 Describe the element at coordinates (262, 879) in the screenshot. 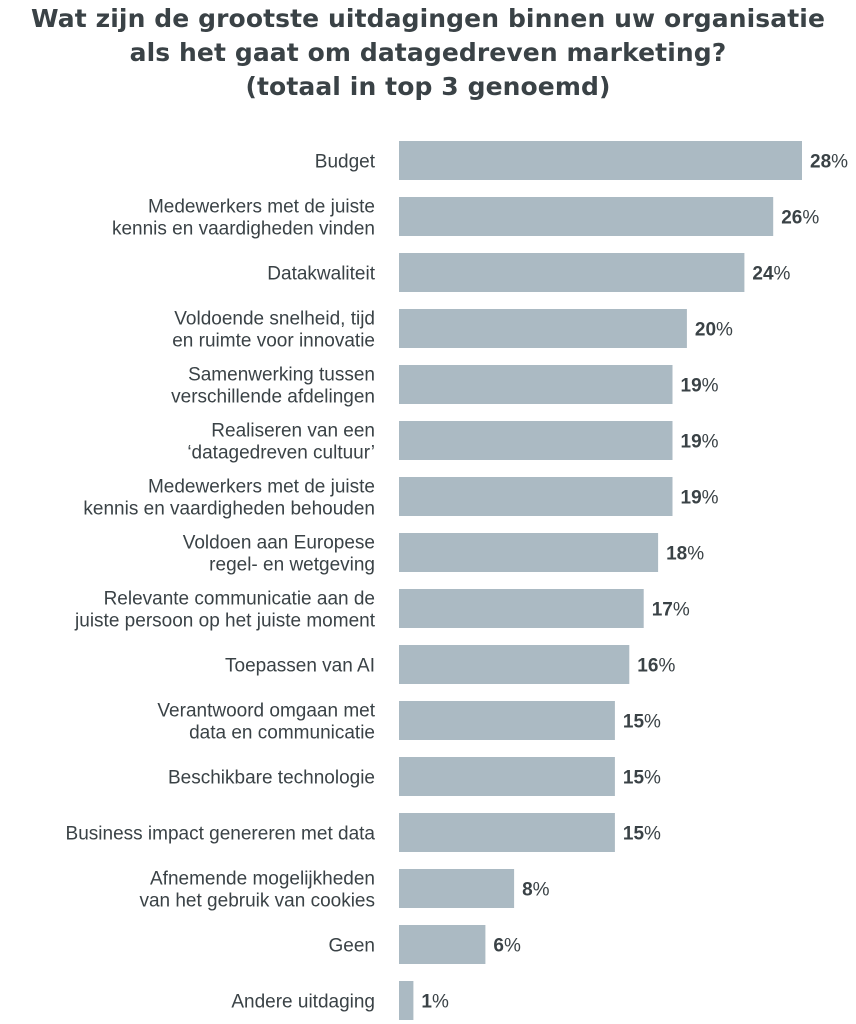

I see `category-label-line: Afnemende mogelijkheden` at that location.